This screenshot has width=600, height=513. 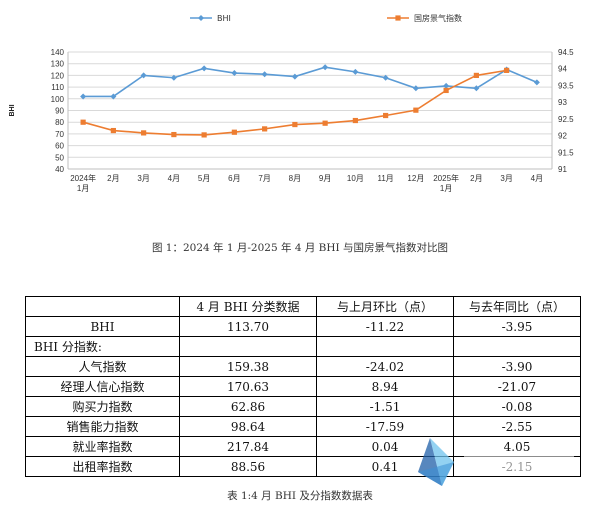 What do you see at coordinates (562, 169) in the screenshot?
I see `y2-tick-label: 91` at bounding box center [562, 169].